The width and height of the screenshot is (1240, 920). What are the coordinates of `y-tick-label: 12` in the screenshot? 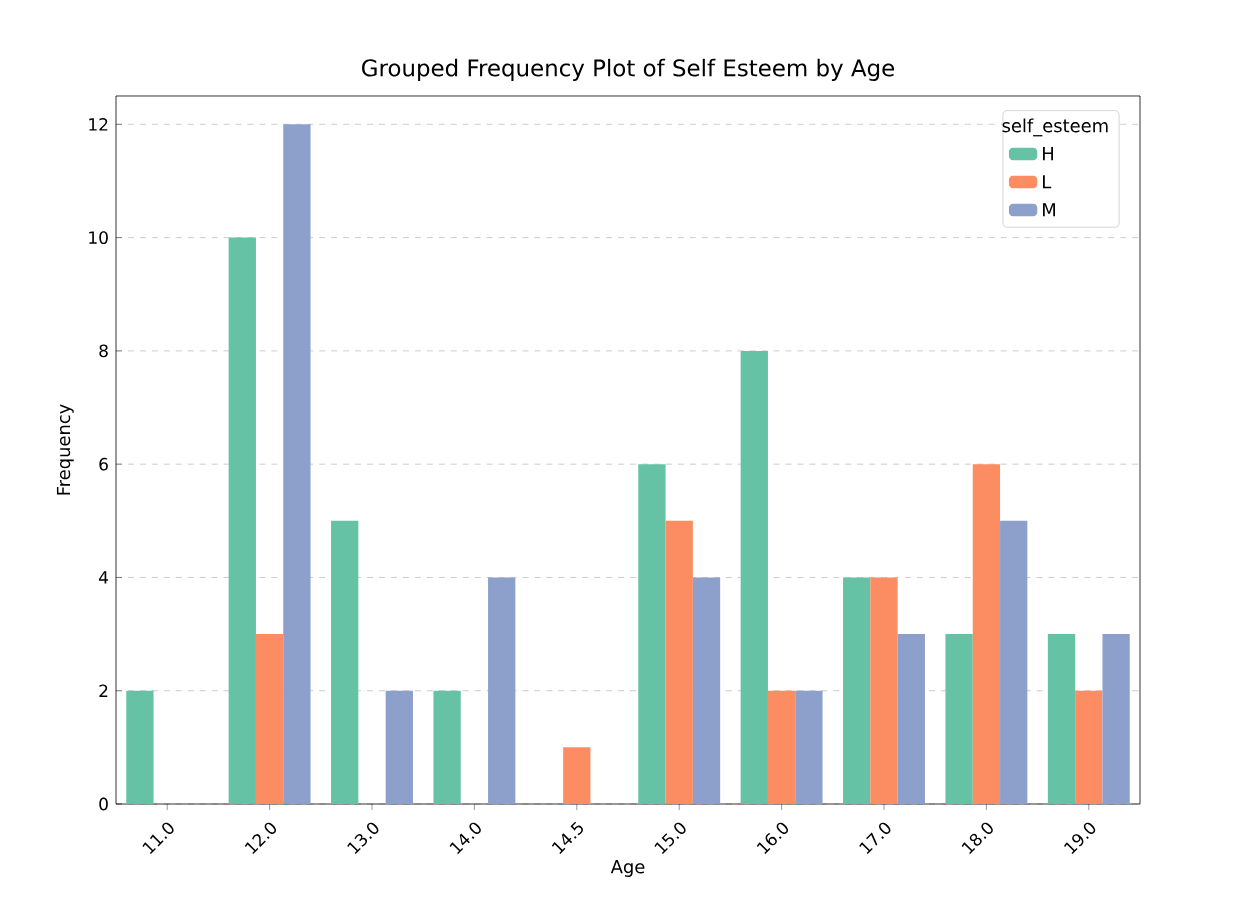 It's located at (98, 124).